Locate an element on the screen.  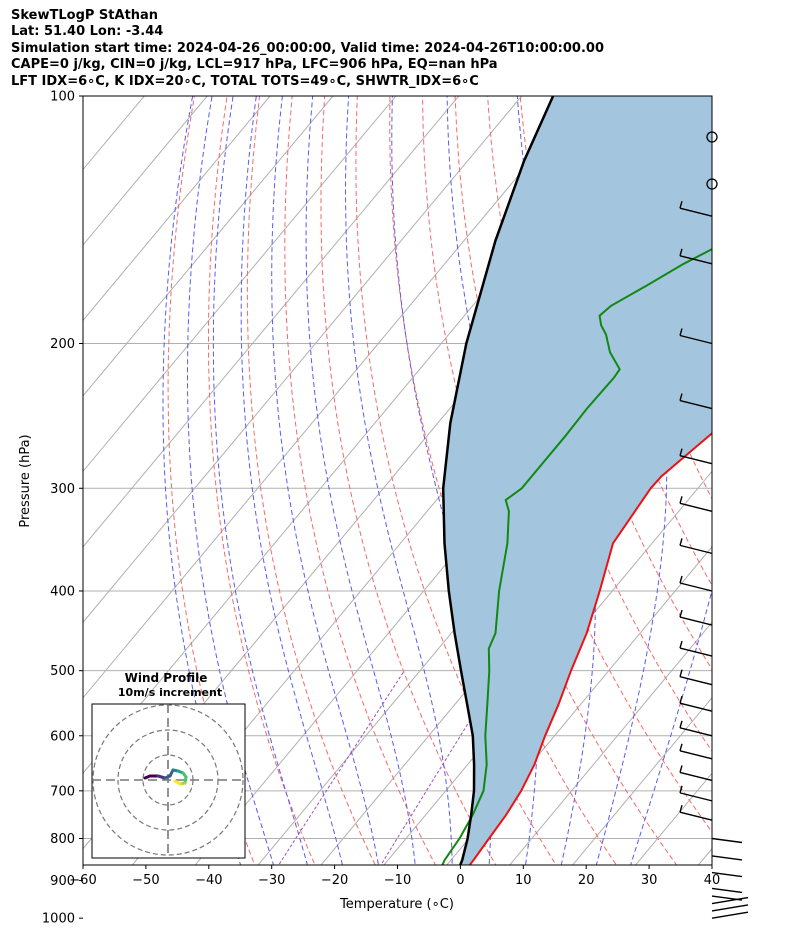
parcel-line is located at coordinates (498, 480).